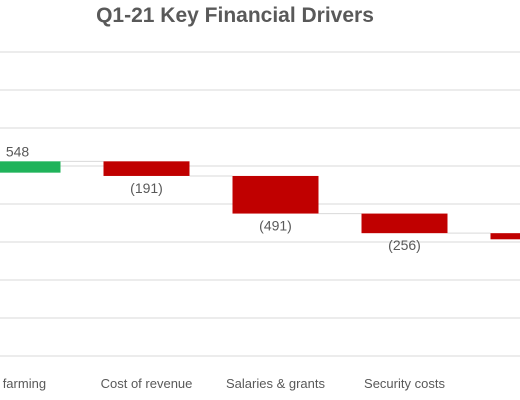  What do you see at coordinates (23, 383) in the screenshot?
I see `tick-label-0: ld farming` at bounding box center [23, 383].